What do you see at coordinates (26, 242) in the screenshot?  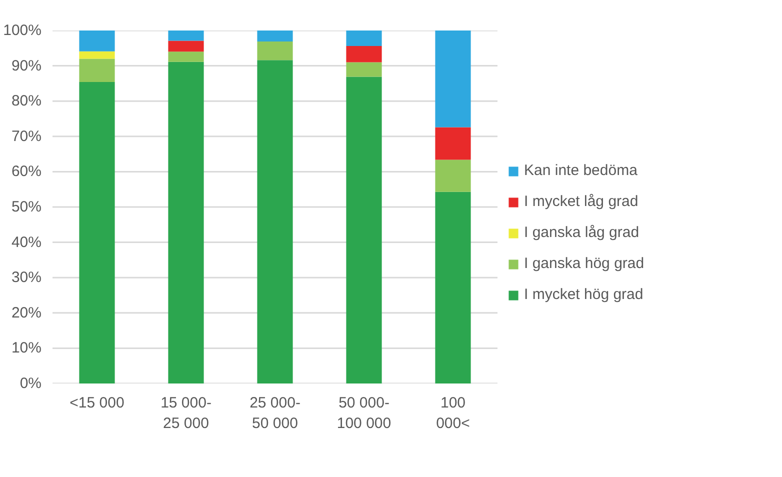 I see `y-tick-label: 40%` at bounding box center [26, 242].